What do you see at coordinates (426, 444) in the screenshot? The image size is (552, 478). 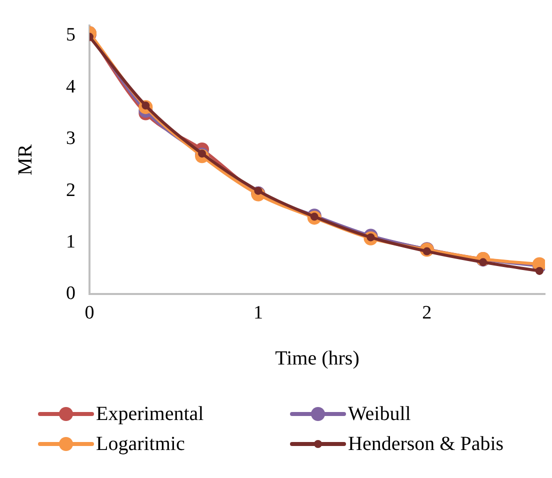 I see `legend-label: Henderson & Pabis` at bounding box center [426, 444].